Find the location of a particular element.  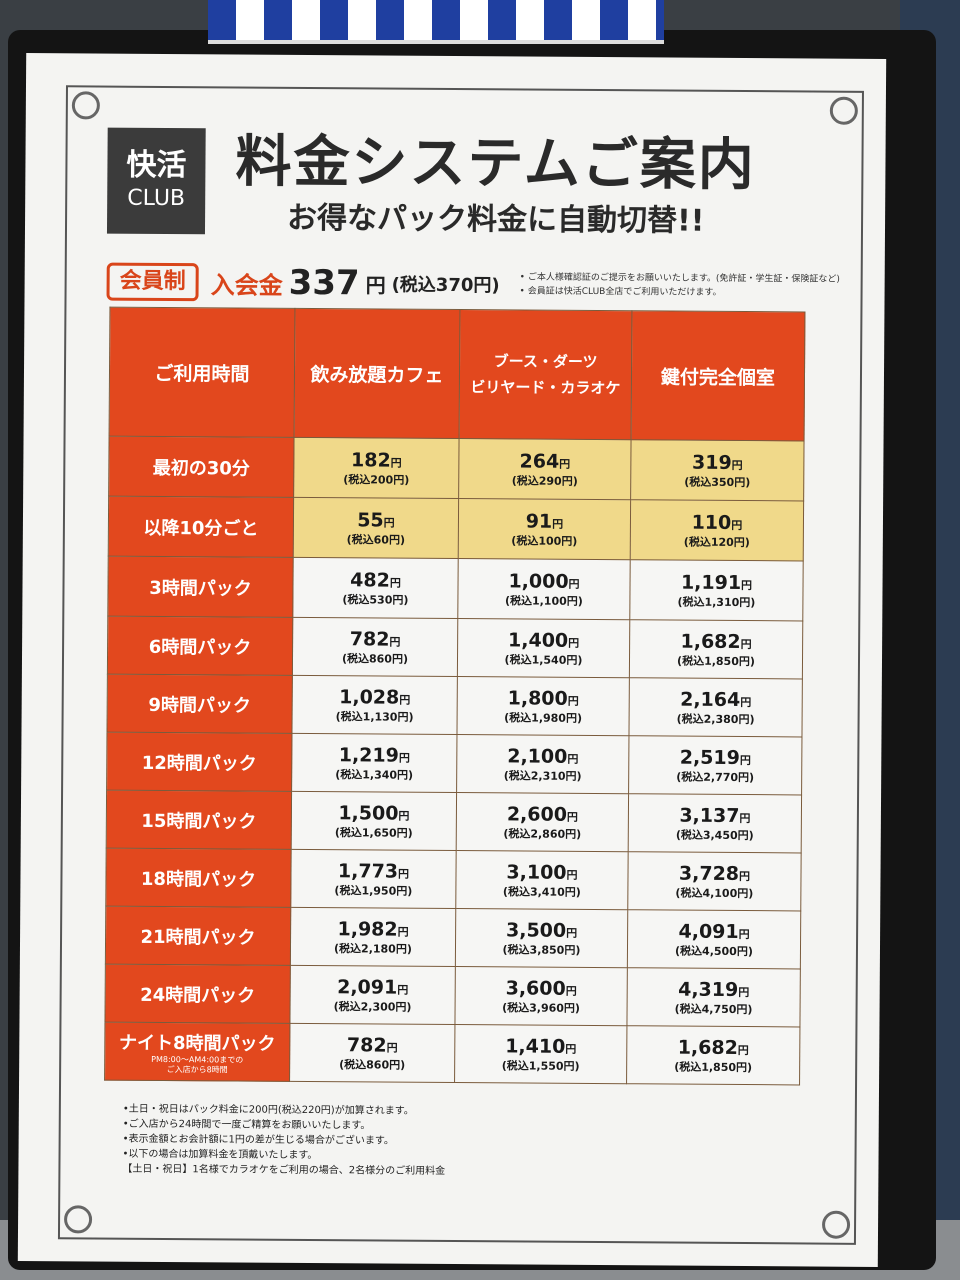

row-label-text: 3時間パック is located at coordinates (200, 588).